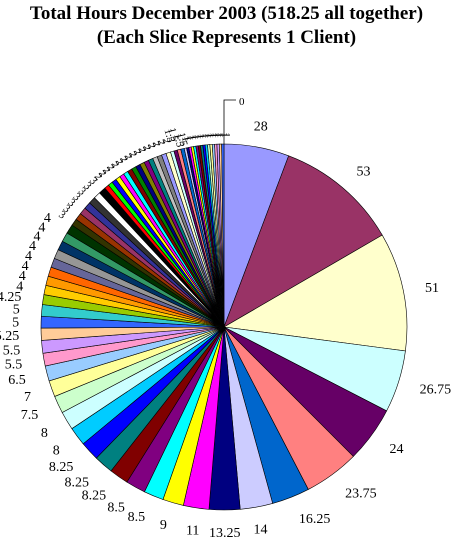 The image size is (453, 543). Describe the element at coordinates (364, 172) in the screenshot. I see `slice-label: 53` at that location.